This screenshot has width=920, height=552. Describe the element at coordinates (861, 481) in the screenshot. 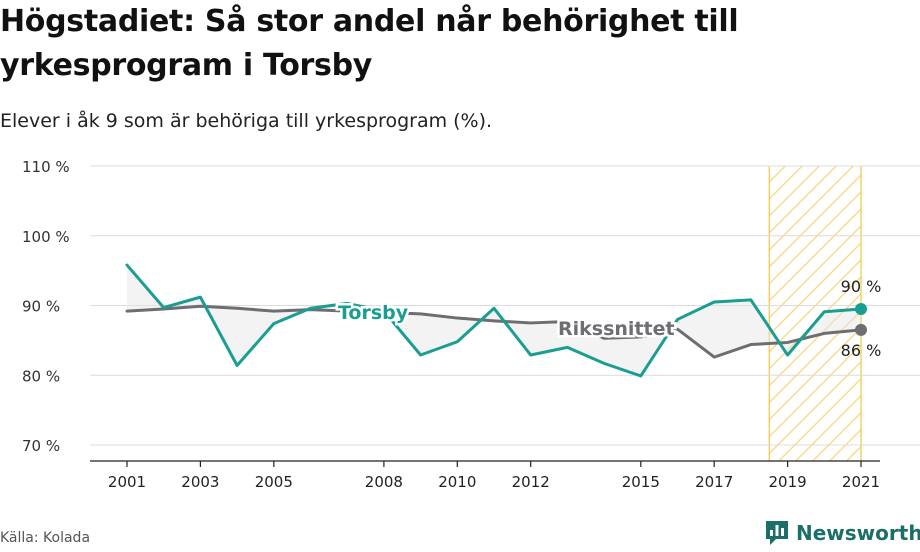

I see `x-tick-label: 2021` at that location.